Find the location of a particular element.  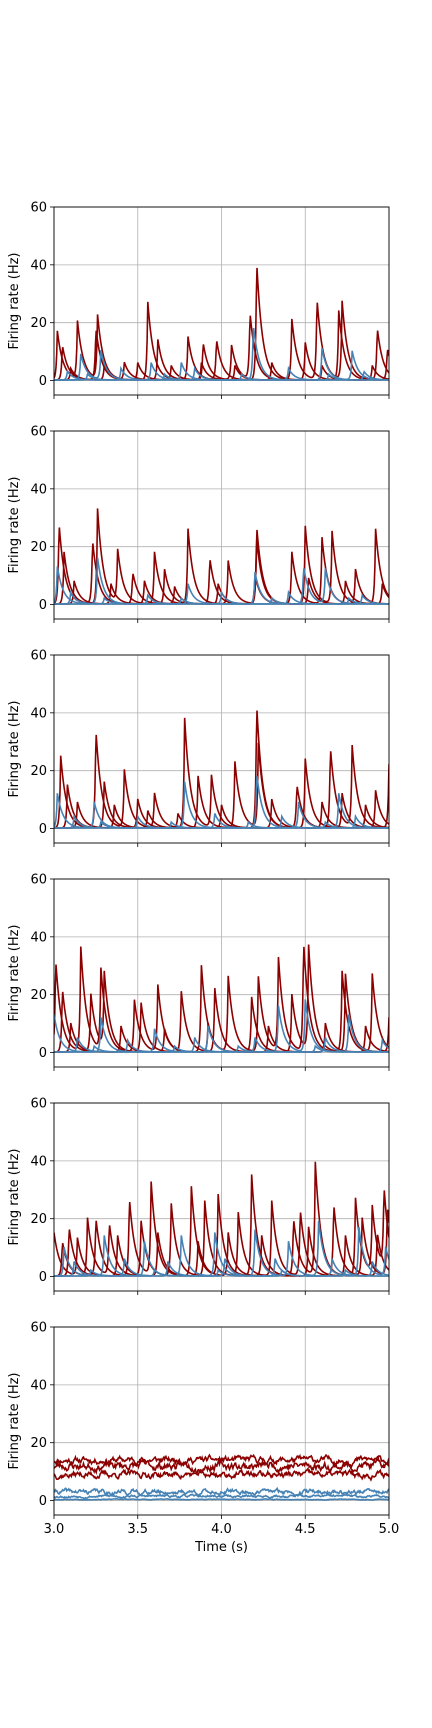

subplot-3: 0 20 40 60 Firing rate (Hz) is located at coordinates (198, 748).